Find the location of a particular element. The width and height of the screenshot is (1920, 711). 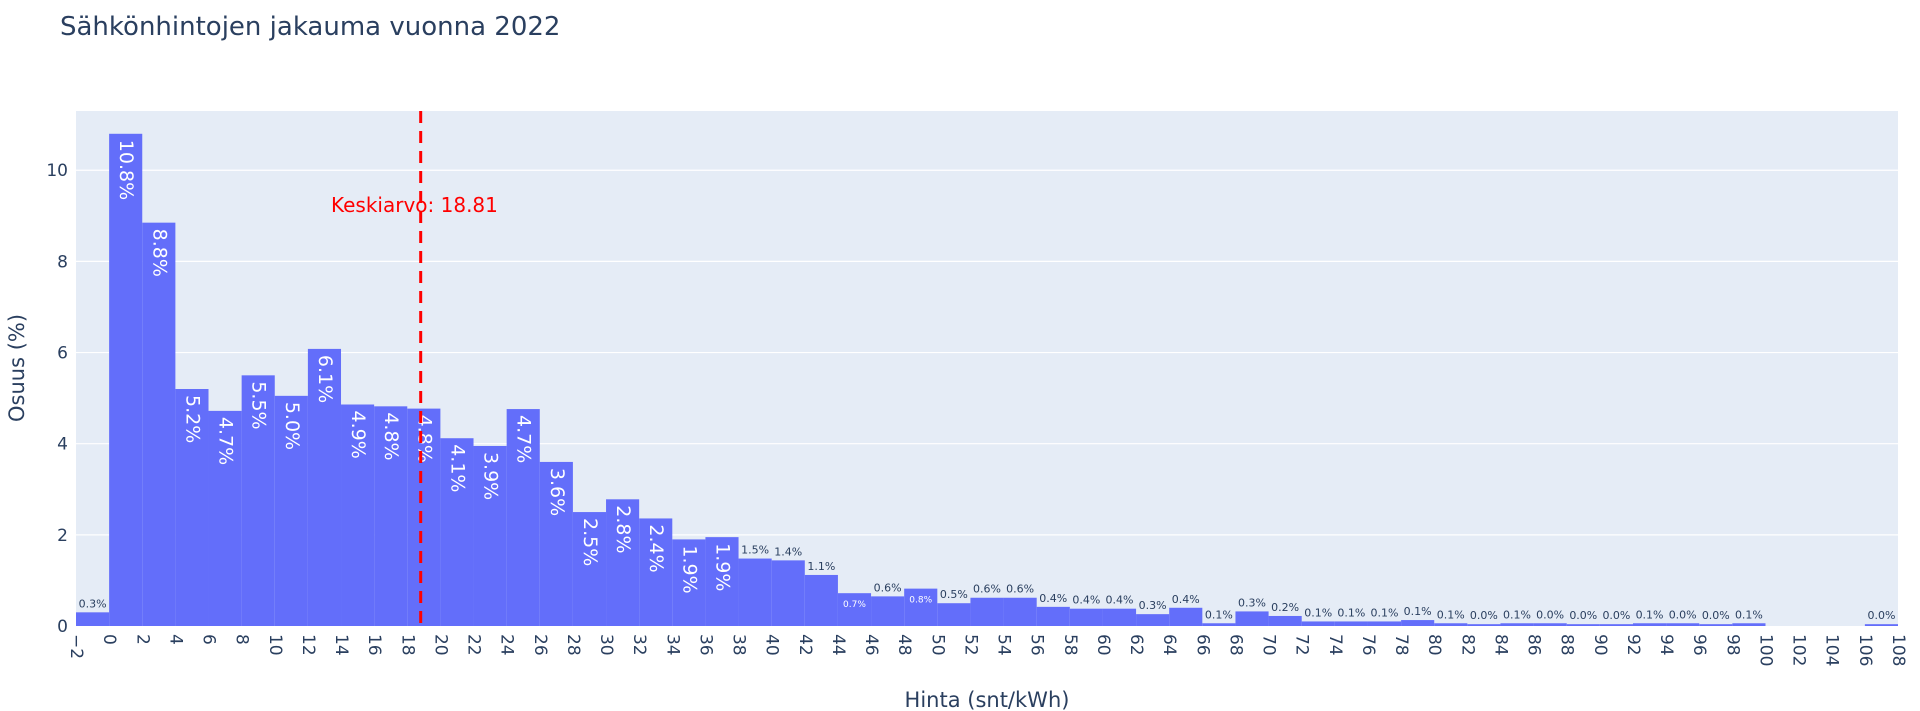

x-tick-label: 54 is located at coordinates (1004, 645).